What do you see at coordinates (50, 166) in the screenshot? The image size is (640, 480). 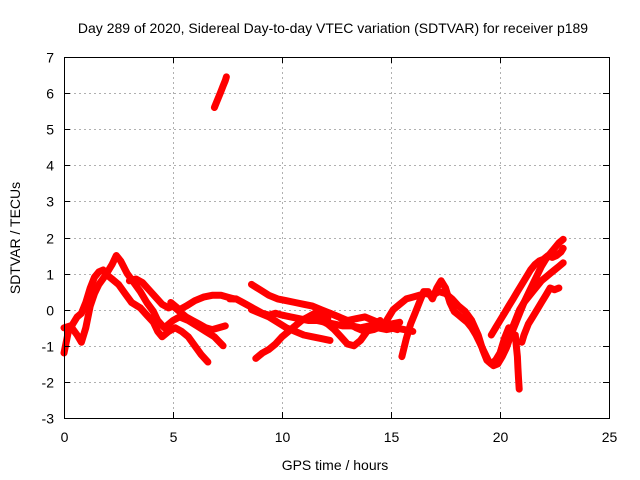 I see `y-tick-label: 4` at bounding box center [50, 166].